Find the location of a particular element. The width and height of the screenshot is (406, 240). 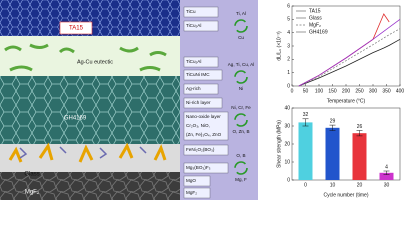

phase-label: MgO is located at coordinates (191, 180).